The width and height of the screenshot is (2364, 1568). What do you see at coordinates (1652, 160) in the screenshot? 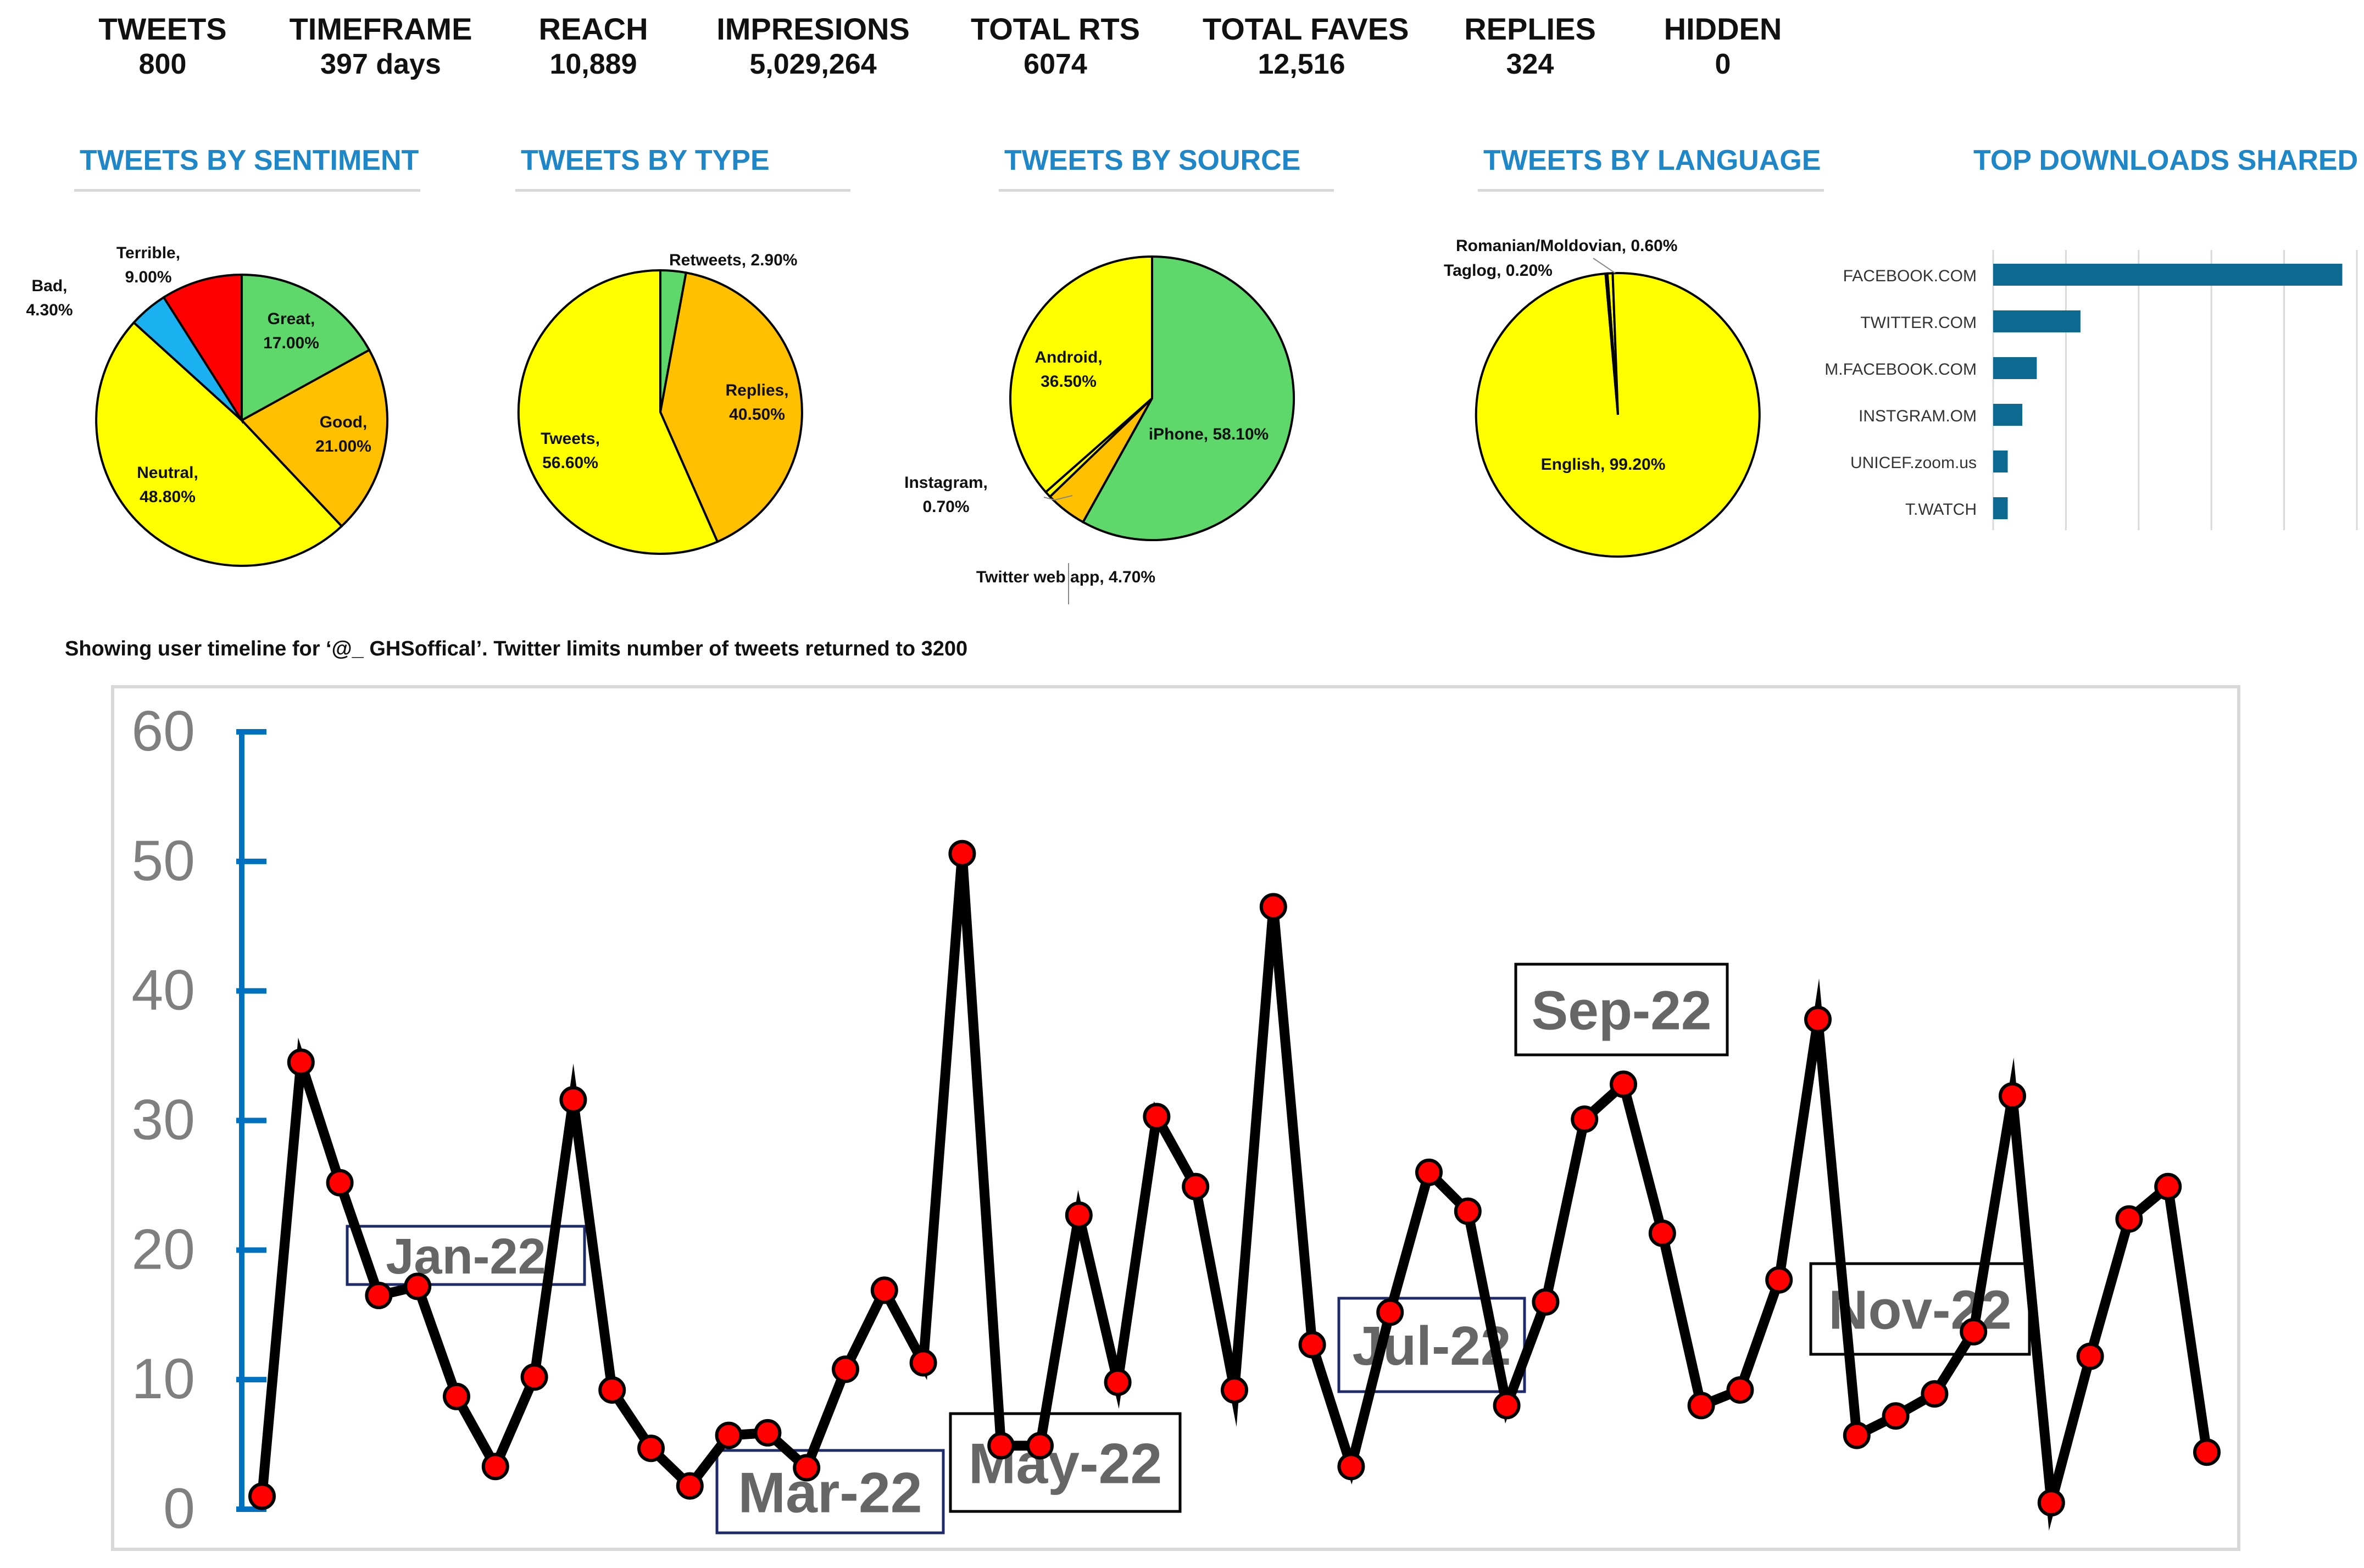
I see `section-title: TWEETS BY LANGUAGE` at bounding box center [1652, 160].